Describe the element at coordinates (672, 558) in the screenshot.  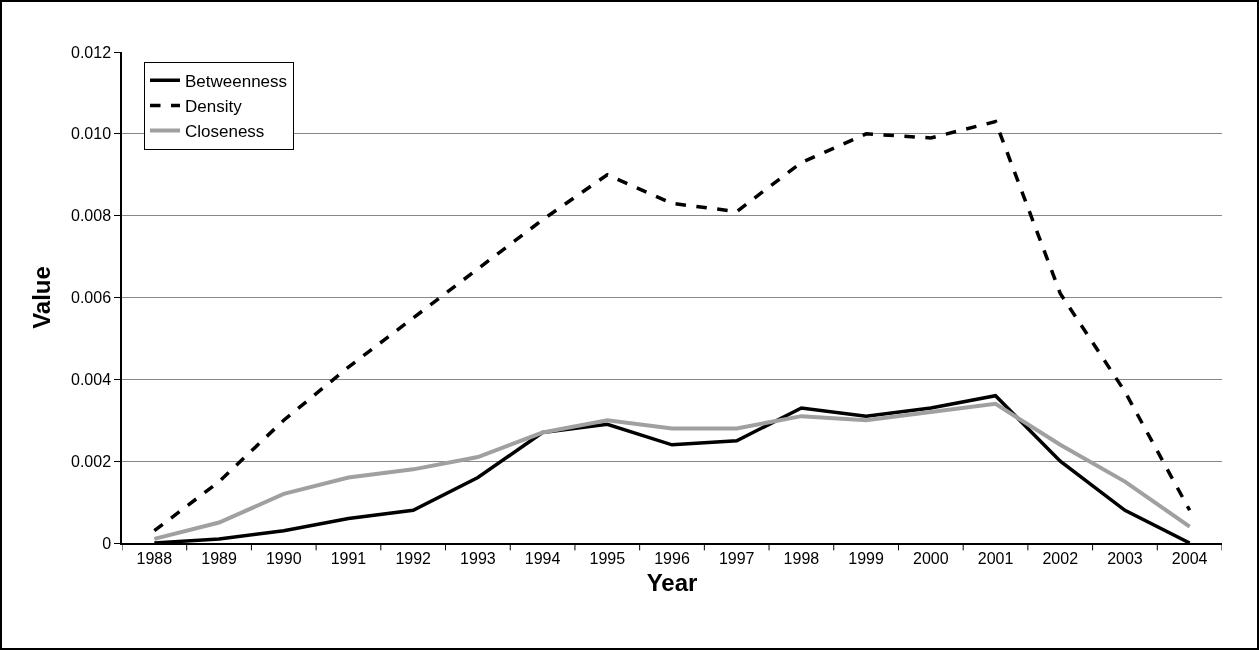
I see `x-tick-label: 1996` at that location.